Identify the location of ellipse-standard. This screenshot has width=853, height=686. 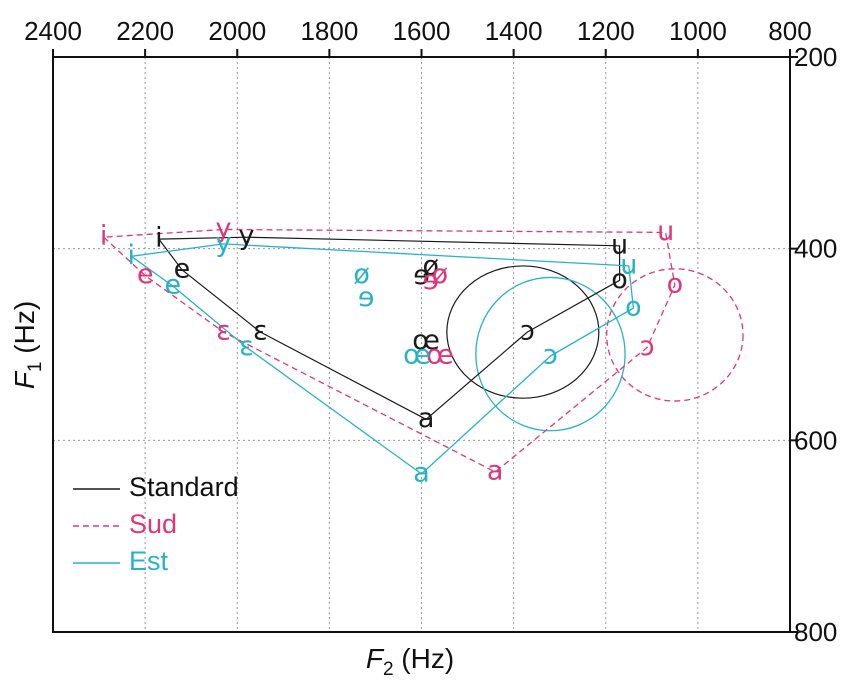
(523, 332).